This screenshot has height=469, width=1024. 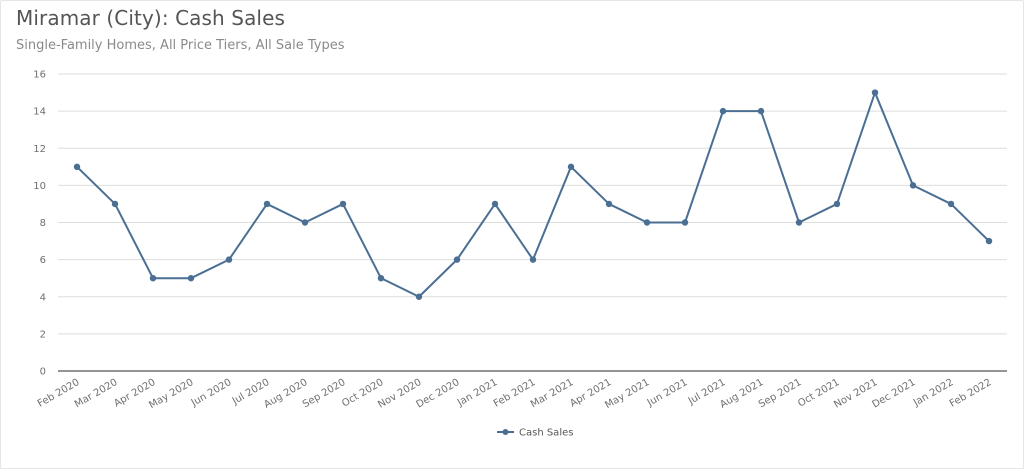 I want to click on y-tick-label: 0, so click(x=43, y=372).